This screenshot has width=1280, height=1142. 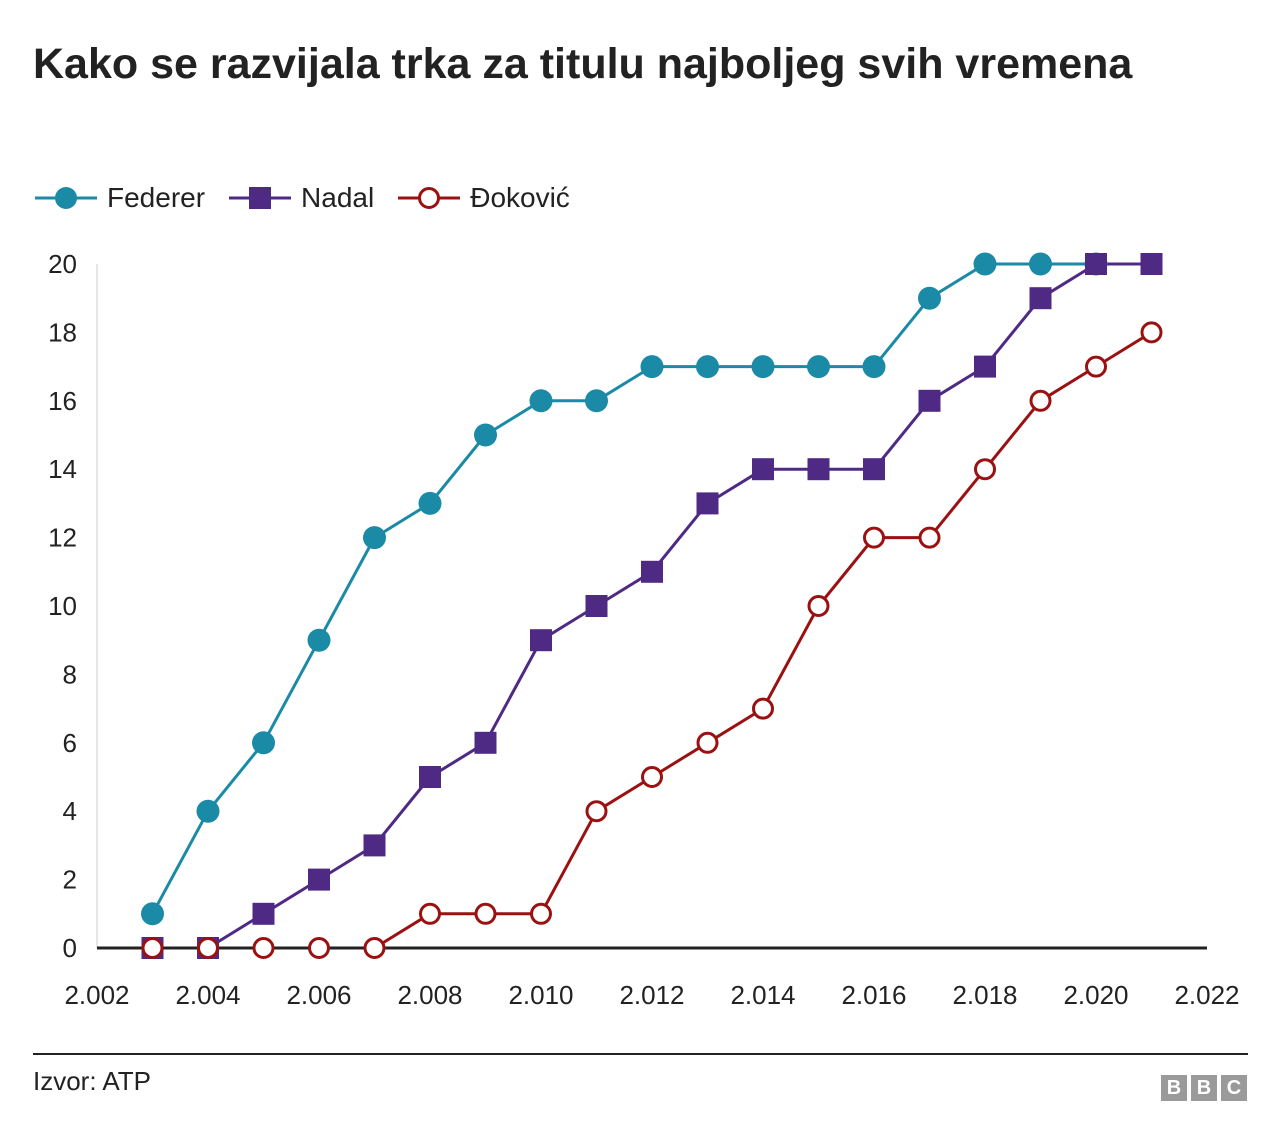 I want to click on footer-divider, so click(x=640, y=1054).